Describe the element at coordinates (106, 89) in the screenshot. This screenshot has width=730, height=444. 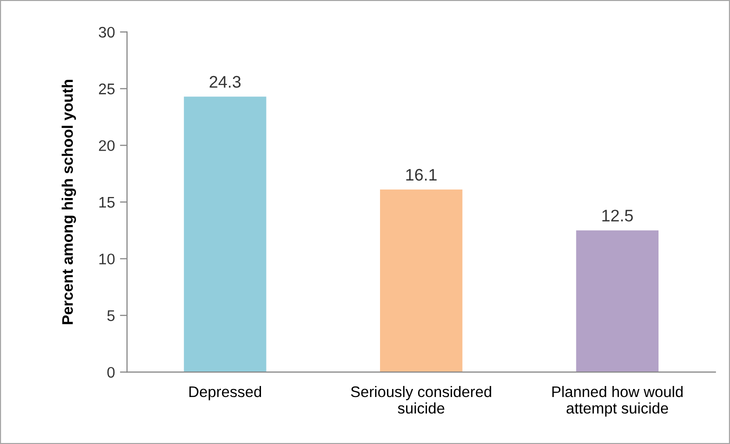
I see `y-tick-label: 25` at that location.